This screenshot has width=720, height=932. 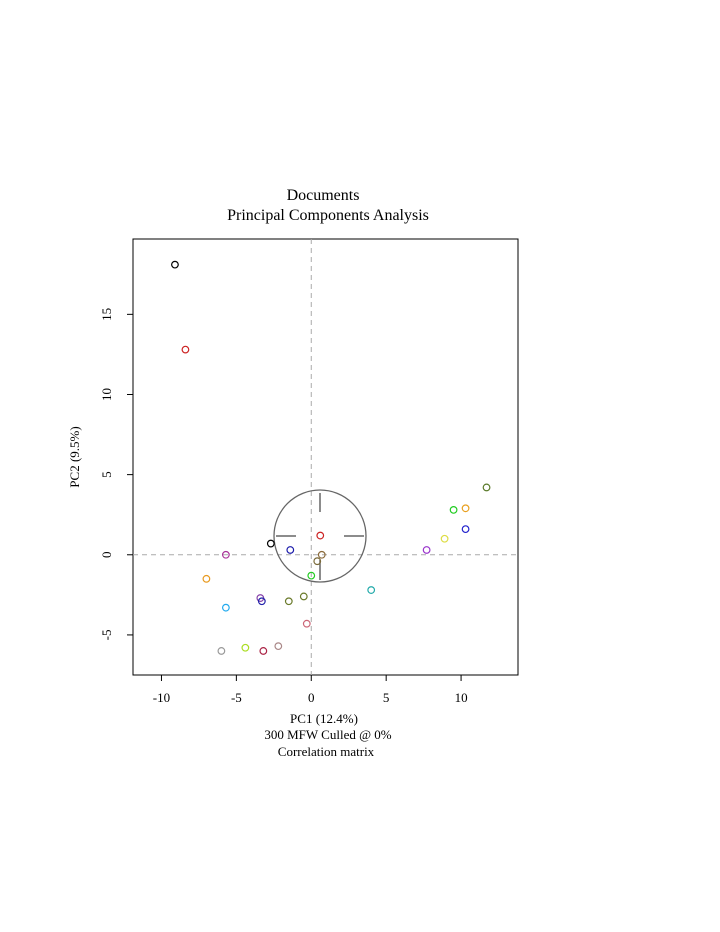 What do you see at coordinates (323, 195) in the screenshot?
I see `chart-title: Documents` at bounding box center [323, 195].